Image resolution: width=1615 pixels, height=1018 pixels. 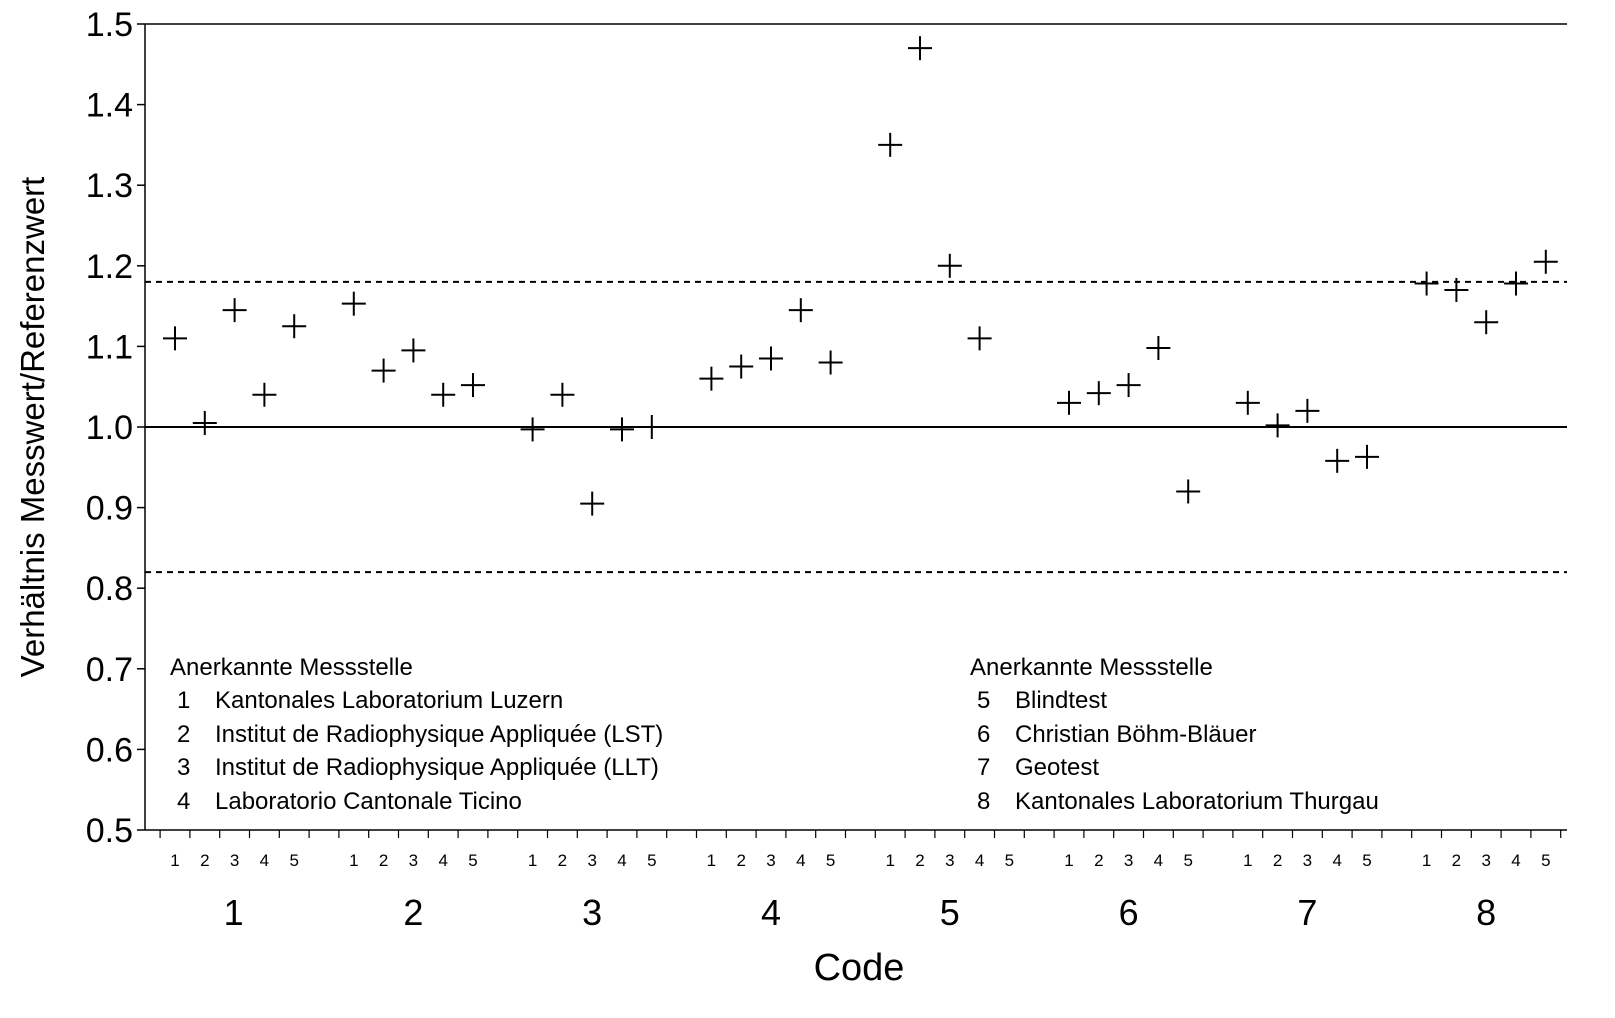 I want to click on y-tick-labels: 0.5 0.6 0.7 0.8 0.9 1.0 1.1 1.2 1.3 1.4 1.5, so click(x=109, y=428).